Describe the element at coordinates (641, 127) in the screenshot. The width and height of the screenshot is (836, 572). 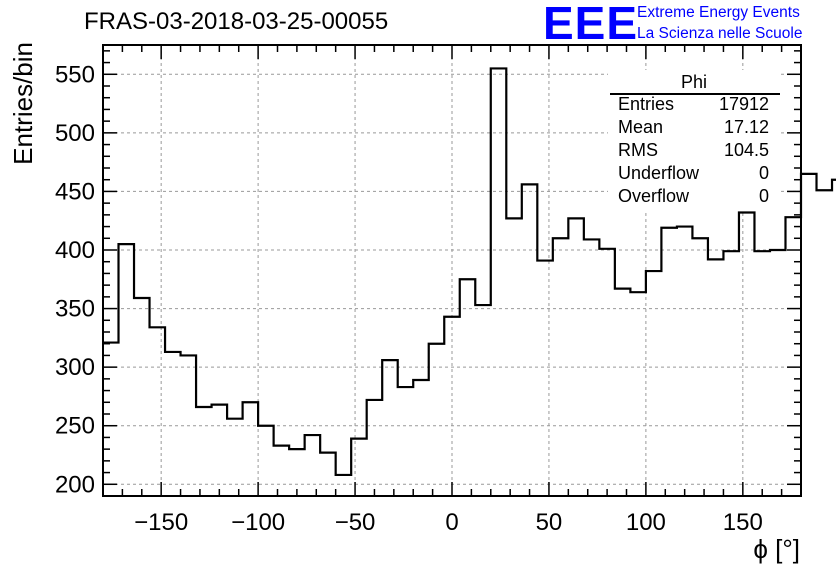
I see `stats-label: Mean` at that location.